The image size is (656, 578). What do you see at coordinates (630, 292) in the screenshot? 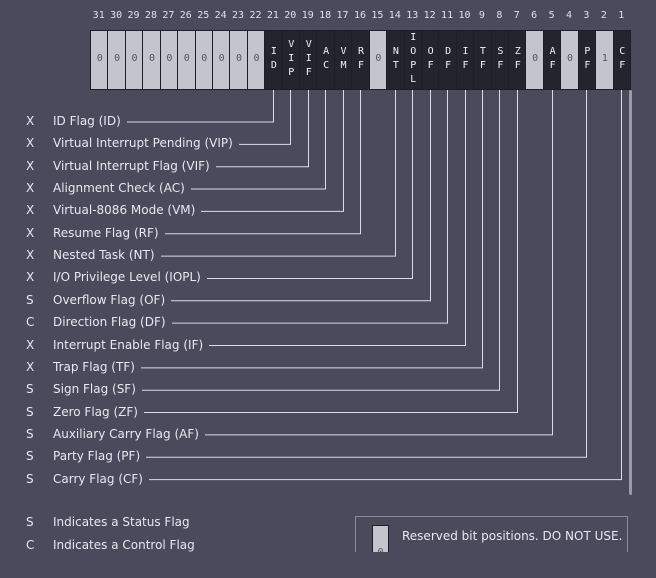
I see `scrollbar` at bounding box center [630, 292].